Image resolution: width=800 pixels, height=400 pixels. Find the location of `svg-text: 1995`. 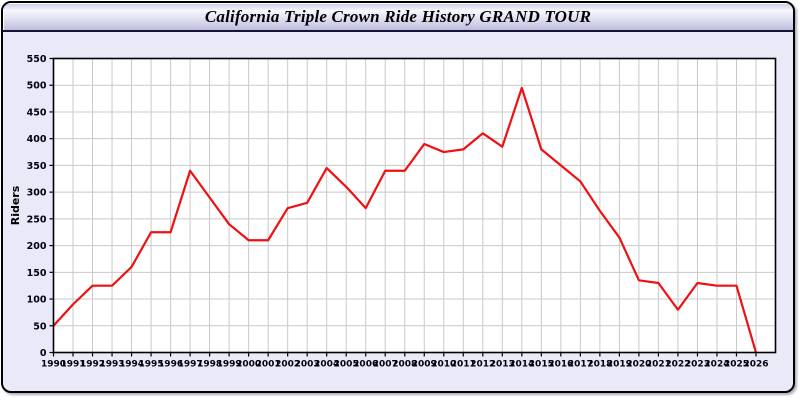

svg-text: 1995 is located at coordinates (151, 365).